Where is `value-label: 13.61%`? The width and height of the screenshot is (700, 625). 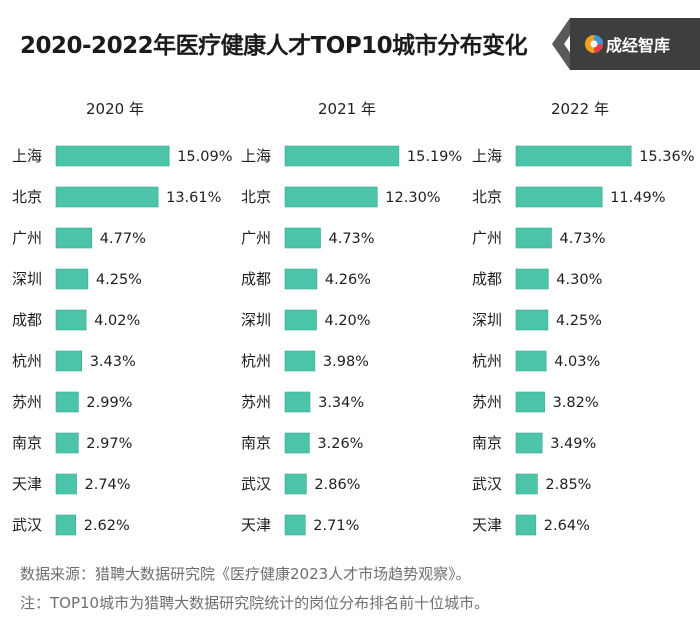
value-label: 13.61% is located at coordinates (193, 198).